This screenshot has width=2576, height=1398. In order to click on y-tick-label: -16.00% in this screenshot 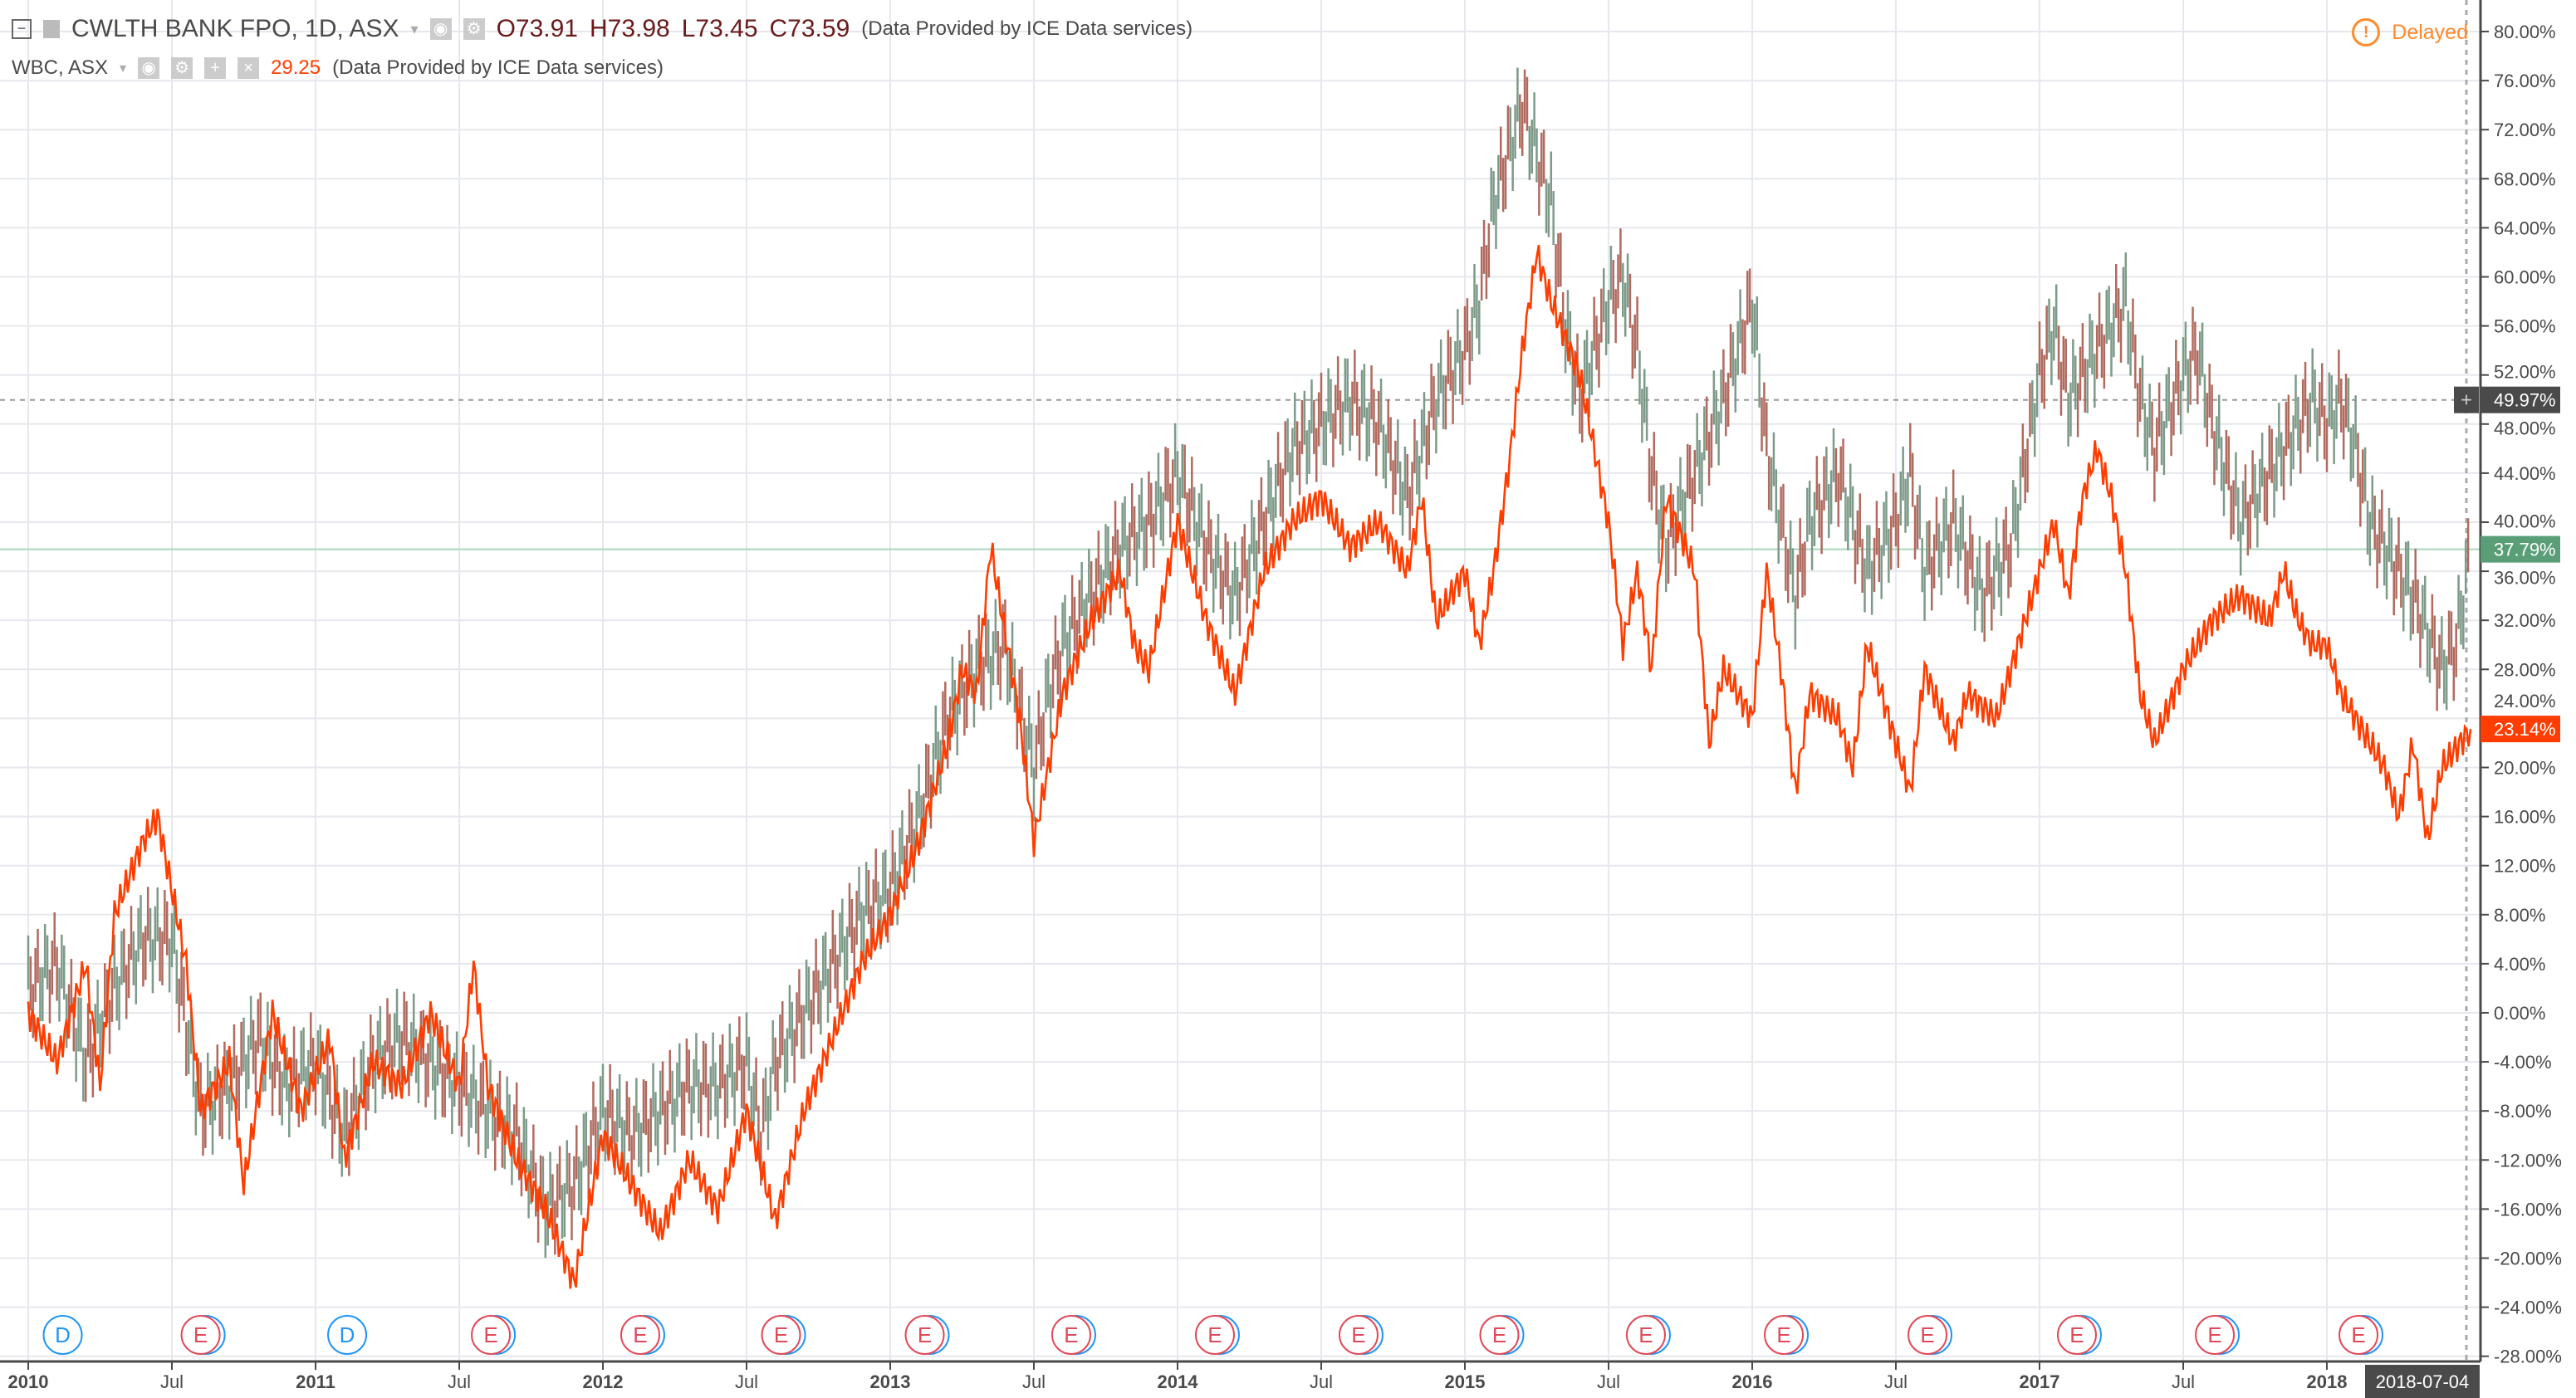, I will do `click(2528, 1209)`.